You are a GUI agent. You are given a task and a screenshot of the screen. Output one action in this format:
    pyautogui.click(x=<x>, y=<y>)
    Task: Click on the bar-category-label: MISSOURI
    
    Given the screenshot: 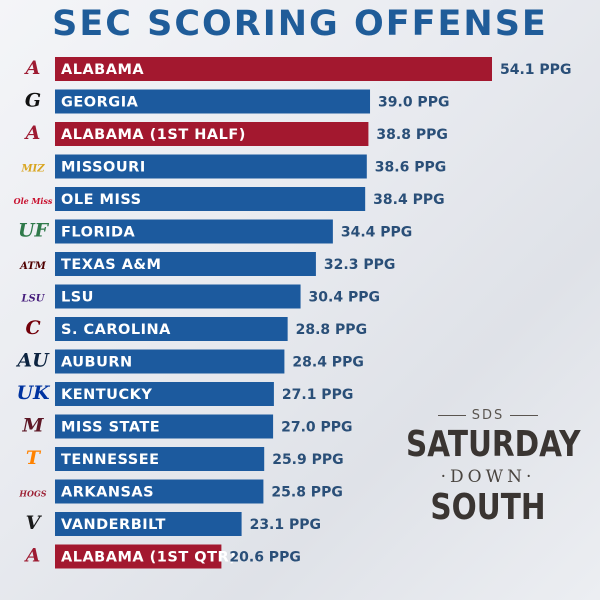 What is the action you would take?
    pyautogui.click(x=103, y=168)
    